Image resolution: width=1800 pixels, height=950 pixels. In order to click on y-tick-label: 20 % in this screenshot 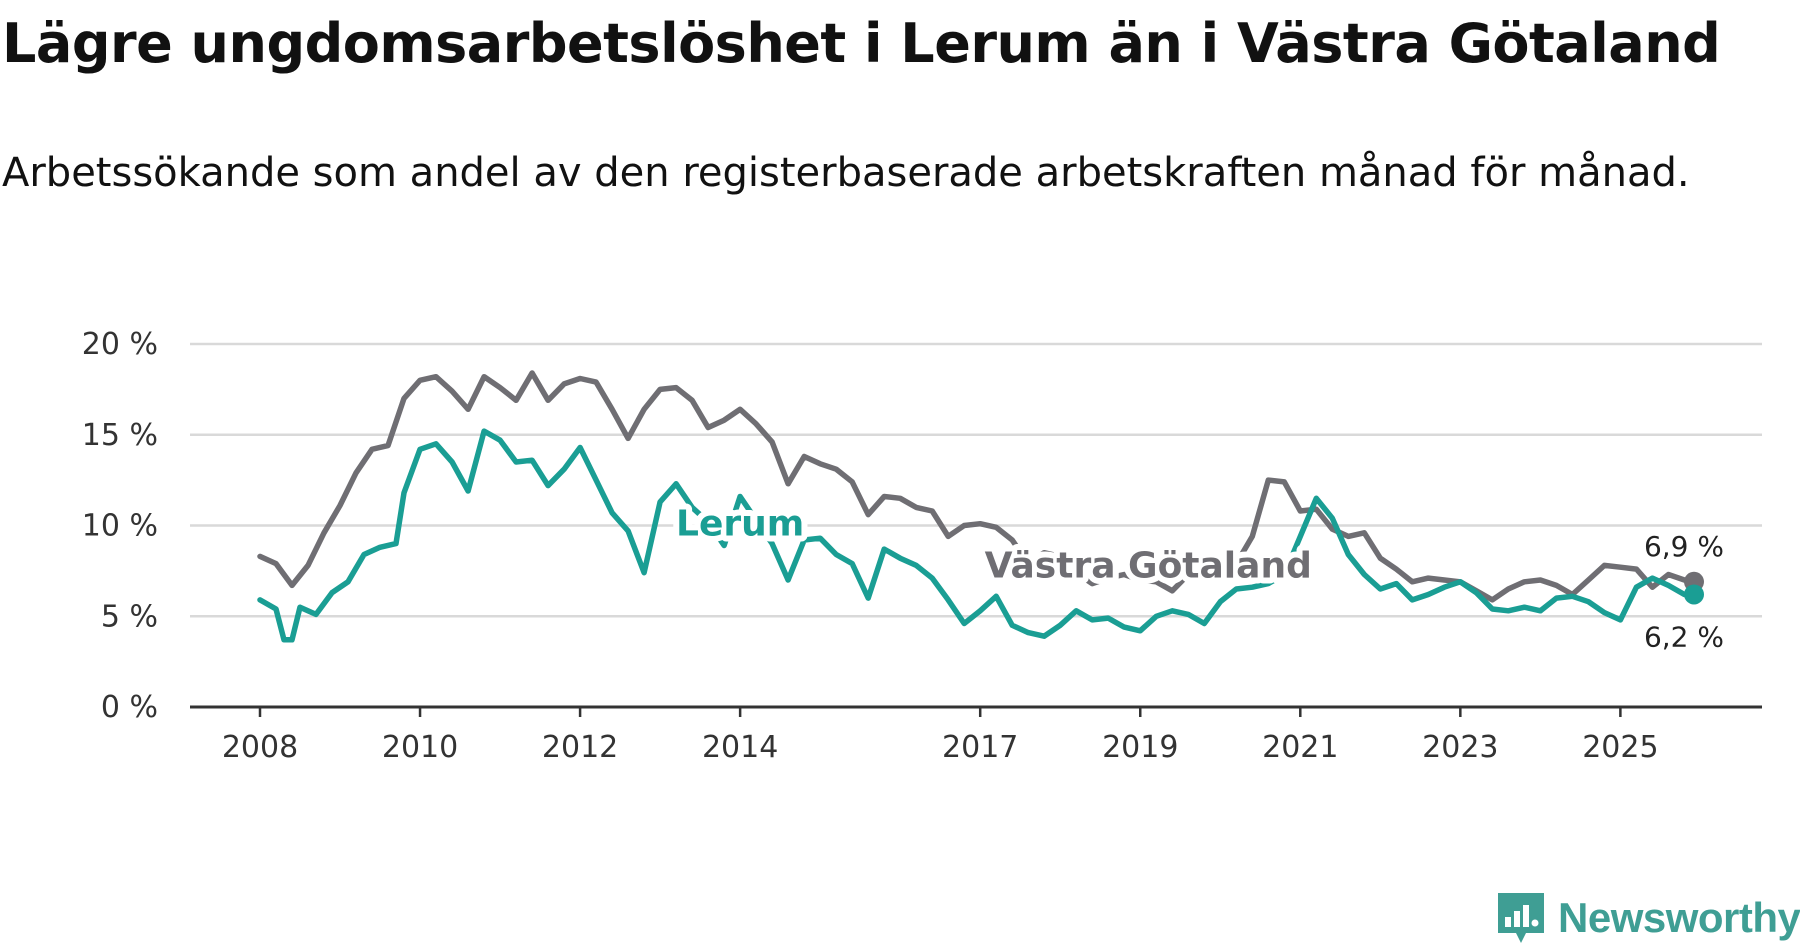, I will do `click(120, 344)`.